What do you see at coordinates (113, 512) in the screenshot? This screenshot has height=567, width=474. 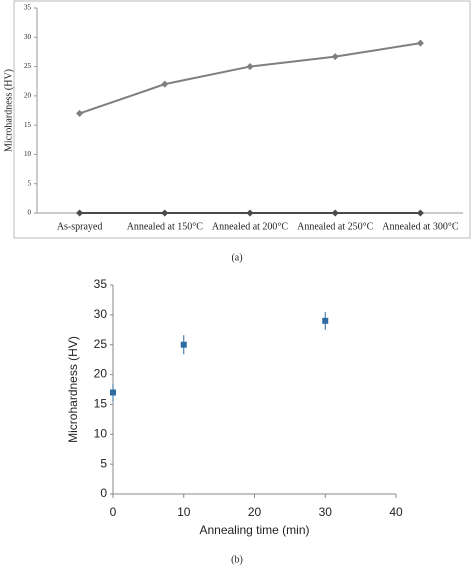 I see `x-tick-label: 0` at bounding box center [113, 512].